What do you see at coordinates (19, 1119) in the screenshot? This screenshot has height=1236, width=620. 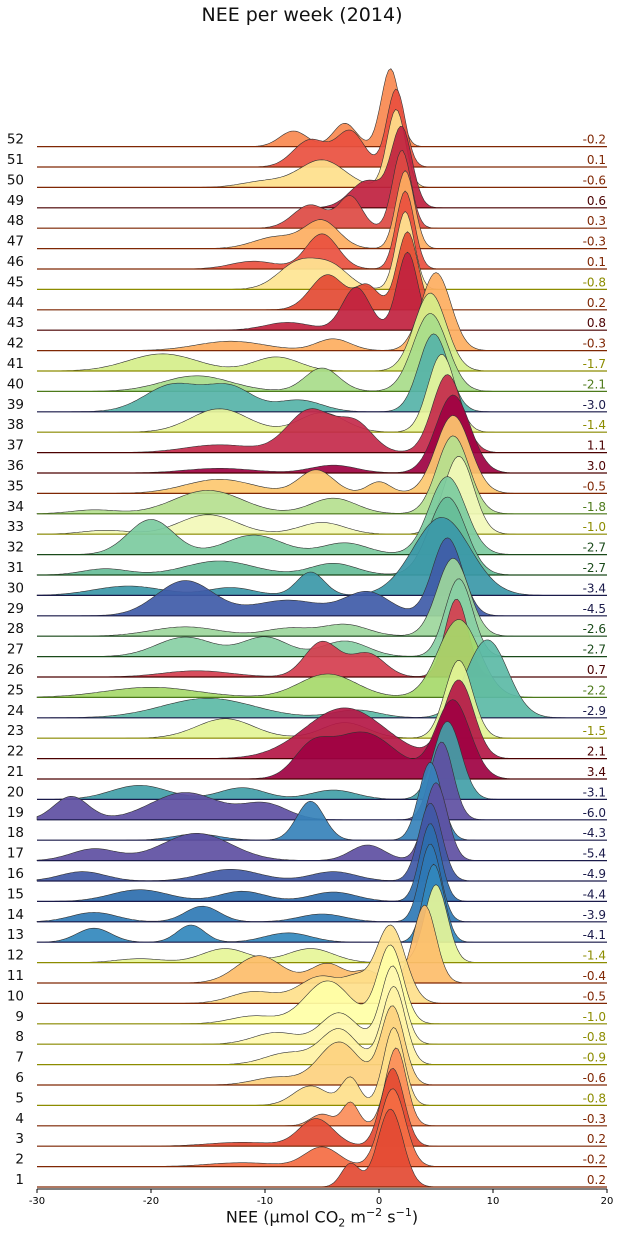 I see `week-label: 4` at bounding box center [19, 1119].